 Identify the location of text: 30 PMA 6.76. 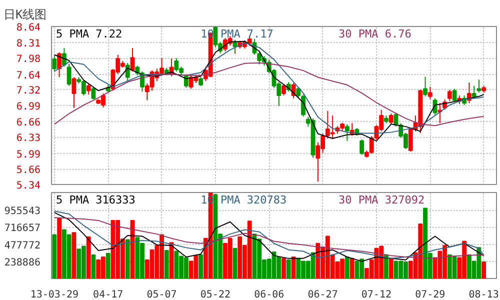
(375, 34).